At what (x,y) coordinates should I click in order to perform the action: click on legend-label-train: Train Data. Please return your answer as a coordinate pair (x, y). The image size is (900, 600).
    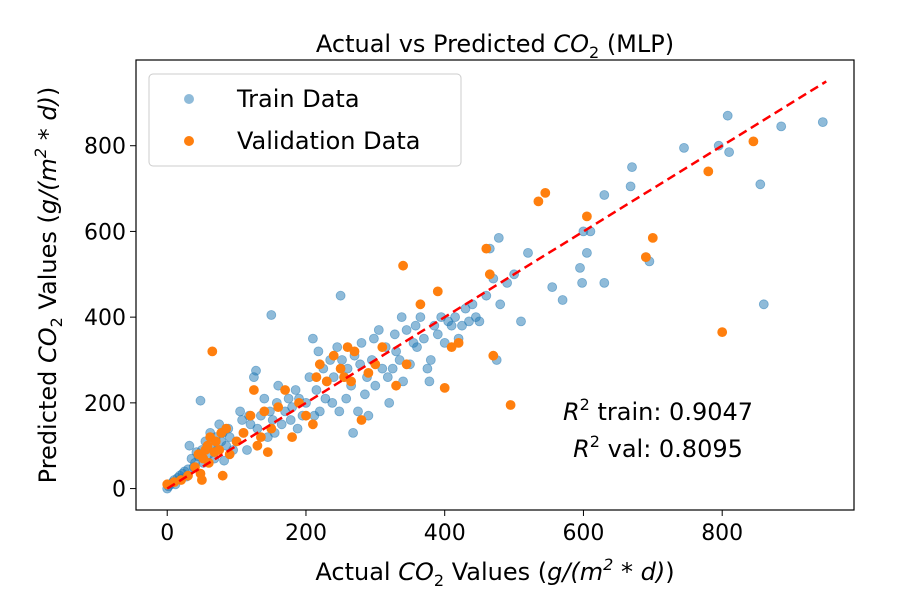
    Looking at the image, I should click on (298, 99).